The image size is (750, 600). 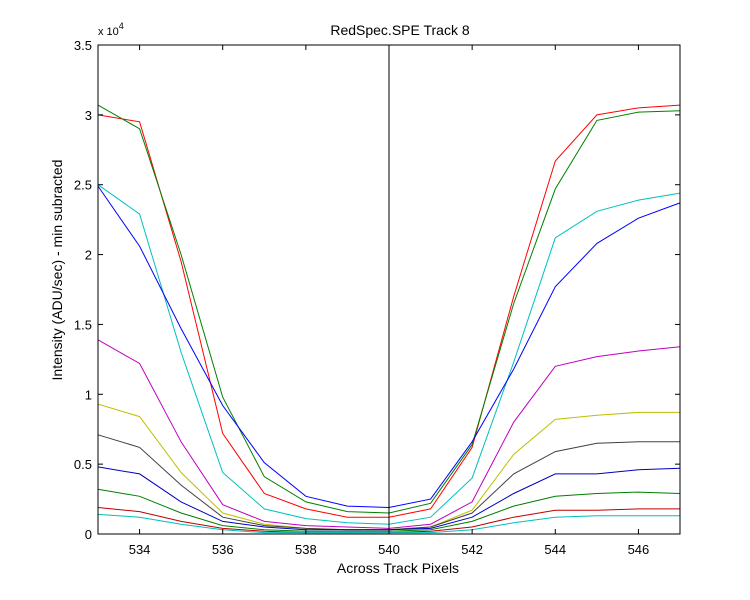 I want to click on x-tick-label: 538, so click(x=306, y=549).